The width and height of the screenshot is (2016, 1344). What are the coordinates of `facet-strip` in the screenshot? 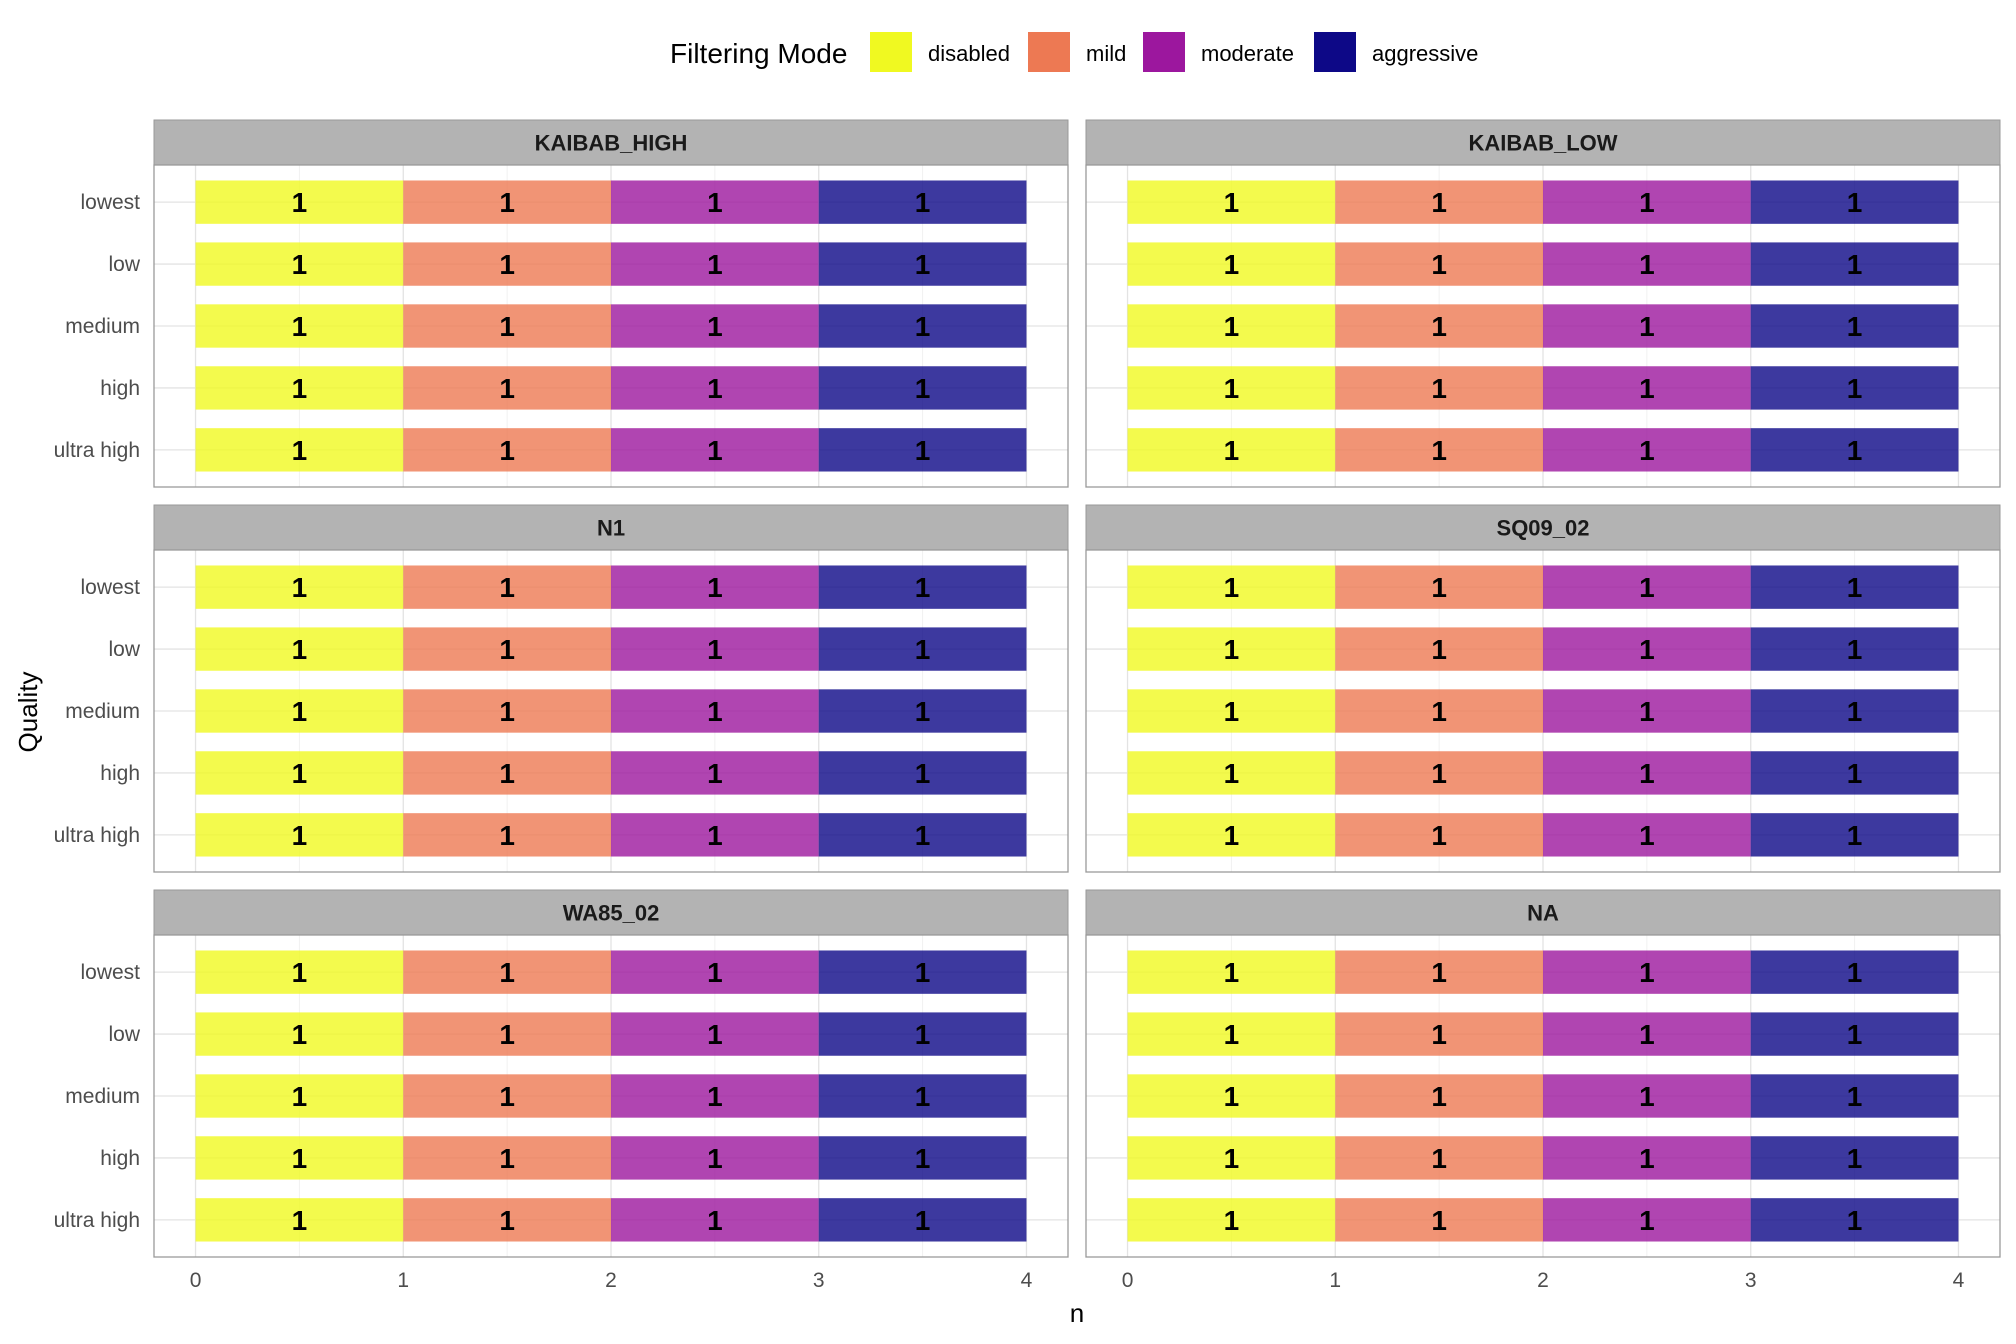 It's located at (611, 912).